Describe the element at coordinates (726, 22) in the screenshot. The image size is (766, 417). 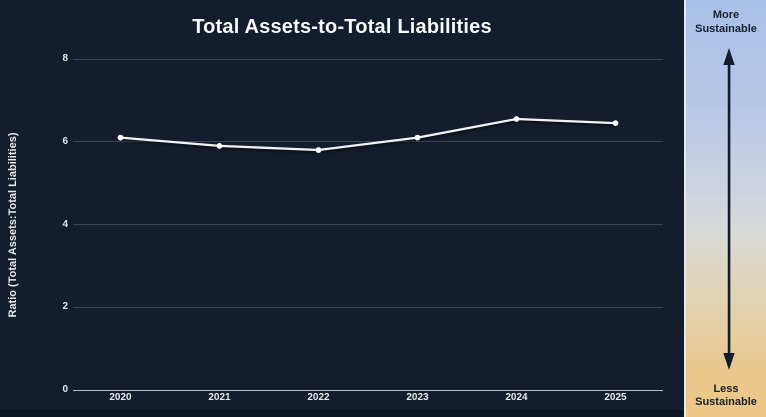
I see `more-sustainable-label: More Sustainable` at that location.